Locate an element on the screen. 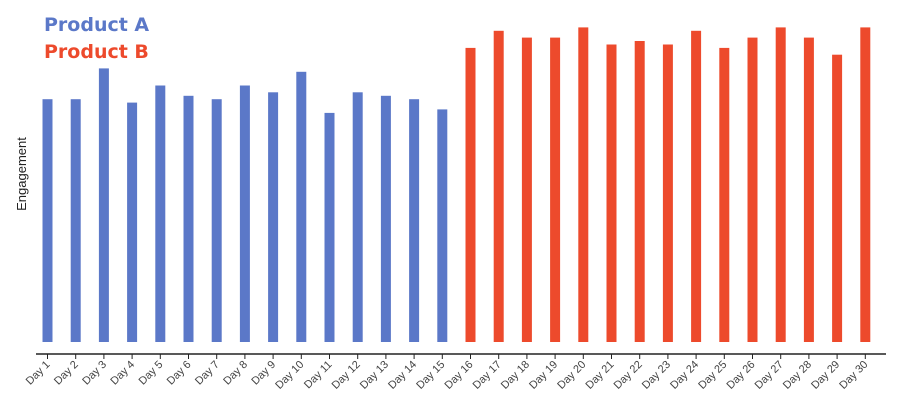  x-tick-label: Day 5 is located at coordinates (151, 373).